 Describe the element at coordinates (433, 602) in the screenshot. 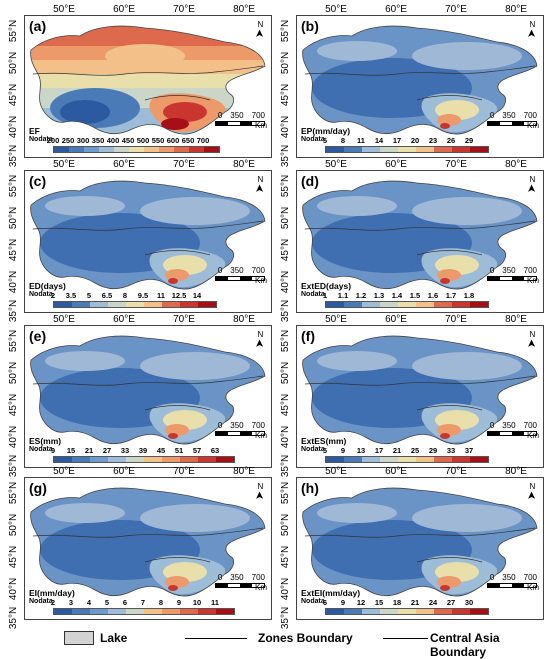

I see `legend-tick-label: 24` at that location.